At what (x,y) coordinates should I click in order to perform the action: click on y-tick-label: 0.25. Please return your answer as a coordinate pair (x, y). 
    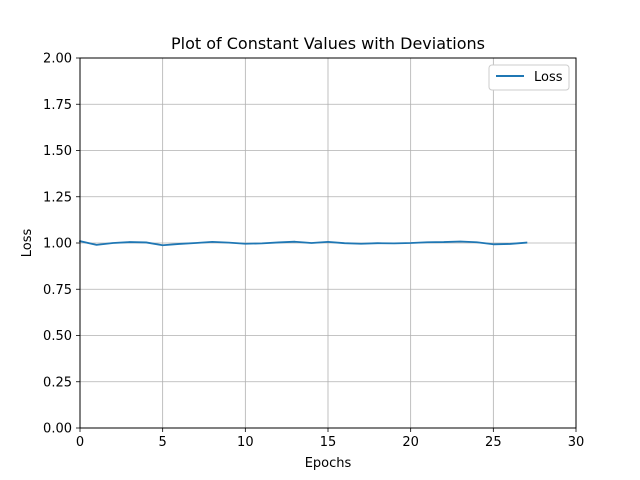
    Looking at the image, I should click on (57, 382).